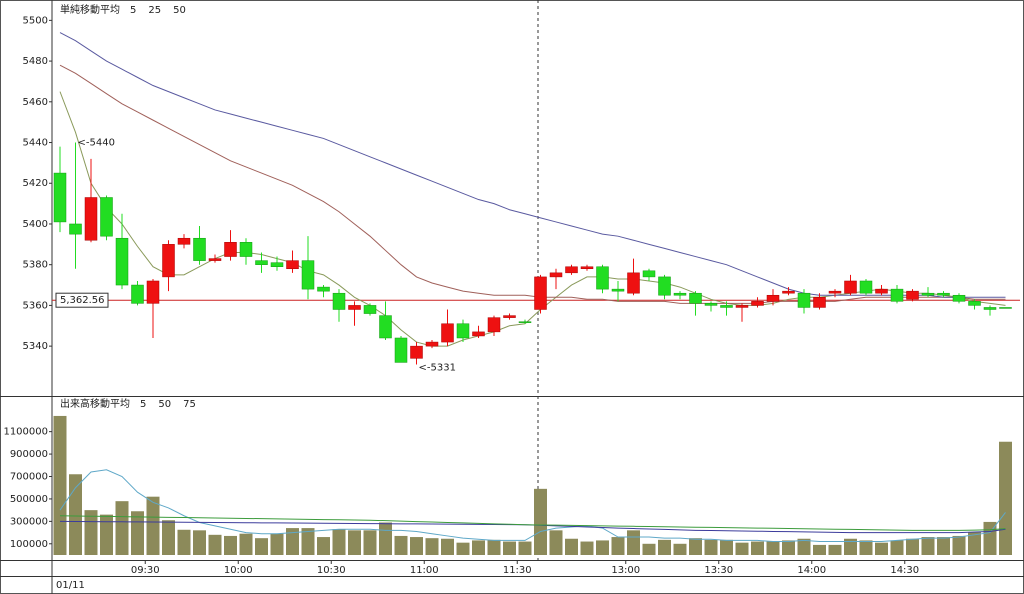 Image resolution: width=1024 pixels, height=594 pixels. Describe the element at coordinates (811, 570) in the screenshot. I see `x-tick-label: 14:00` at that location.